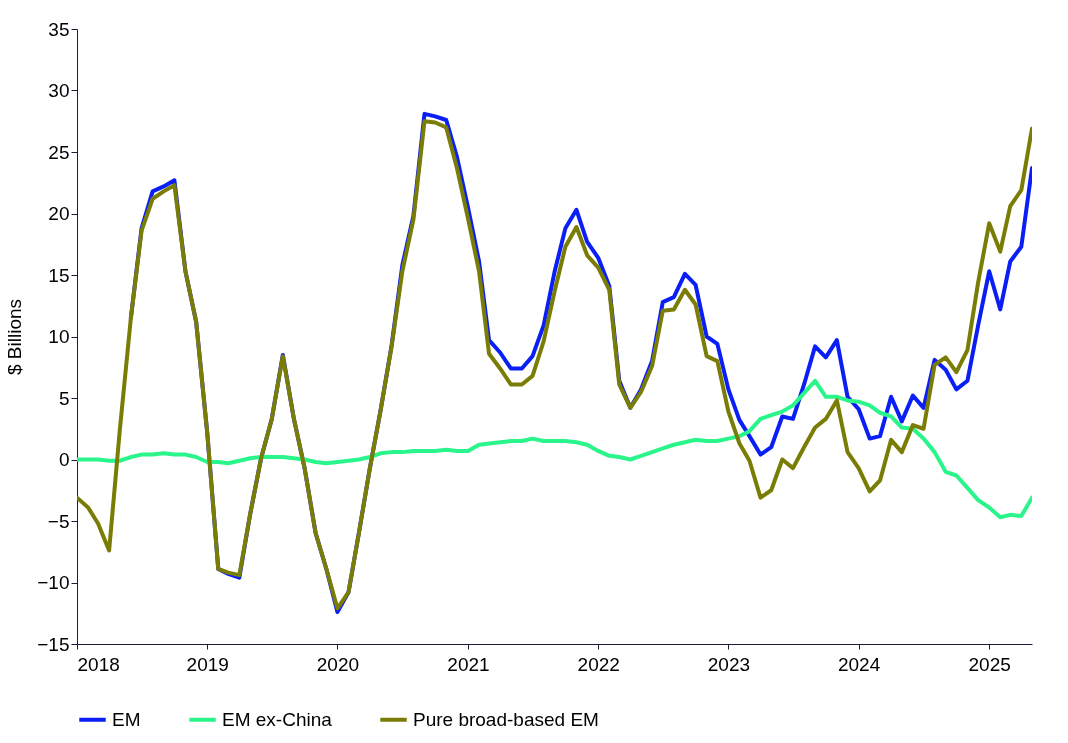  What do you see at coordinates (98, 664) in the screenshot?
I see `x-tick-label: 2018` at bounding box center [98, 664].